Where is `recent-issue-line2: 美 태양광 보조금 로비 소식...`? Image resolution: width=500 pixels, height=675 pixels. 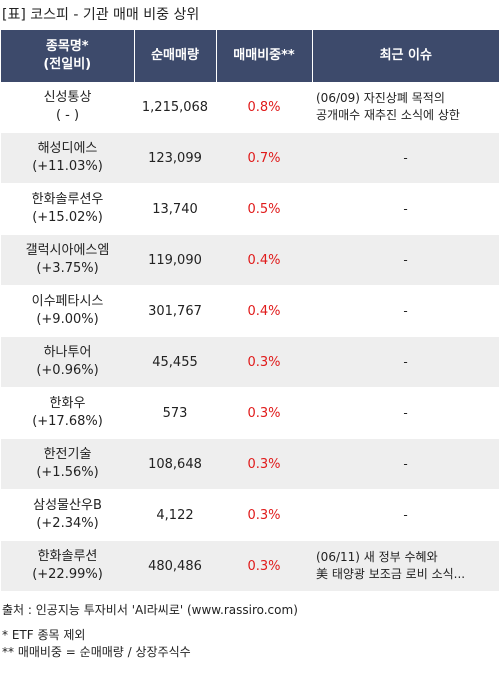
recent-issue-line2: 美 태양광 보조금 로비 소식... is located at coordinates (391, 574).